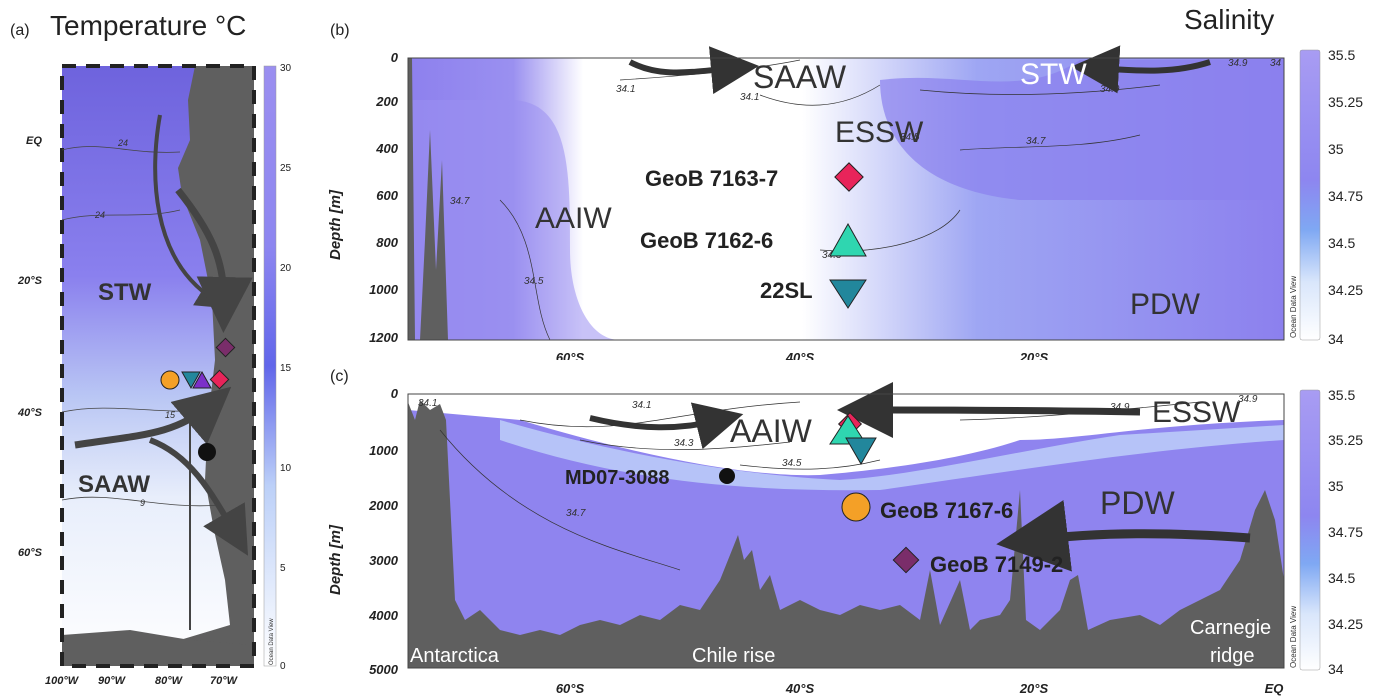 The height and width of the screenshot is (696, 1381). What do you see at coordinates (62, 681) in the screenshot?
I see `lon-tick: 100°W` at bounding box center [62, 681].